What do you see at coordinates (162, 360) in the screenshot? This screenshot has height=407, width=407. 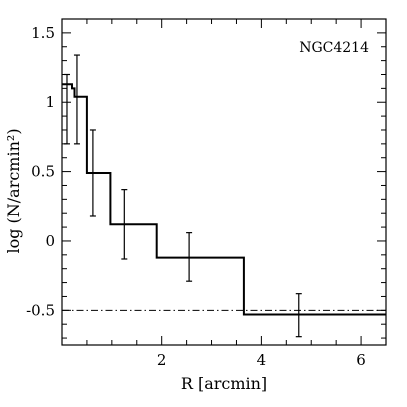 I see `x-tick-label: 2` at bounding box center [162, 360].